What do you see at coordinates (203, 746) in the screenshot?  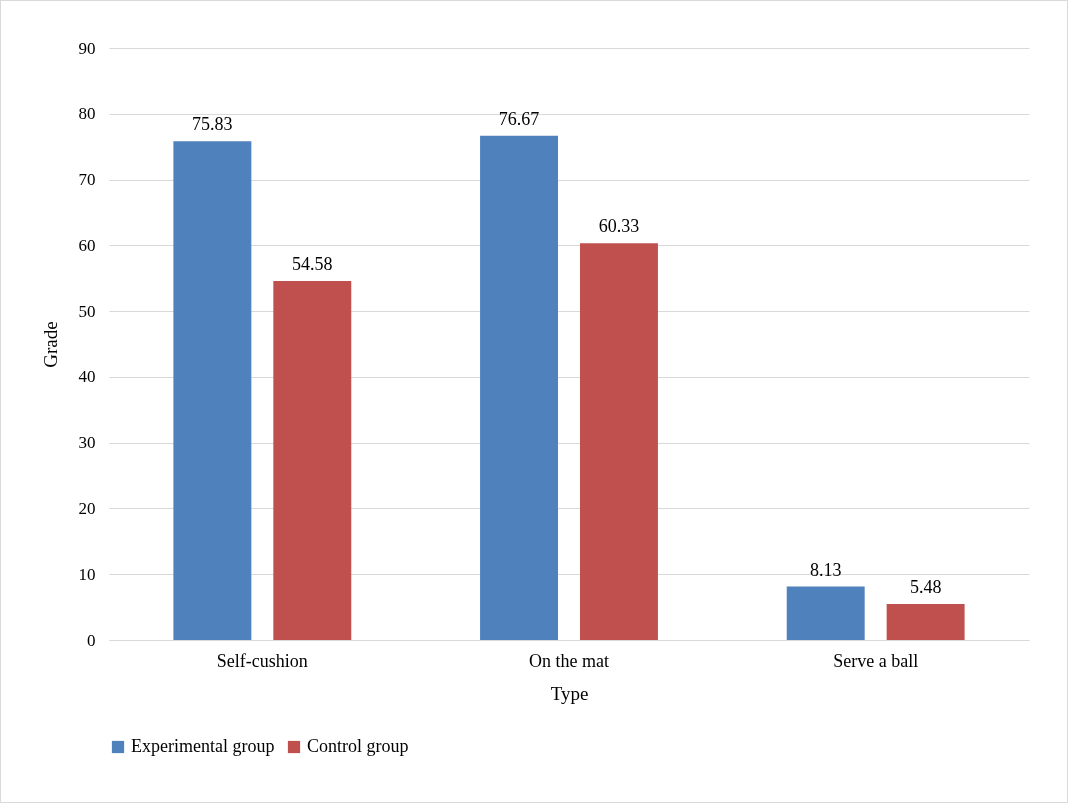 I see `legend-label: Experimental group` at bounding box center [203, 746].